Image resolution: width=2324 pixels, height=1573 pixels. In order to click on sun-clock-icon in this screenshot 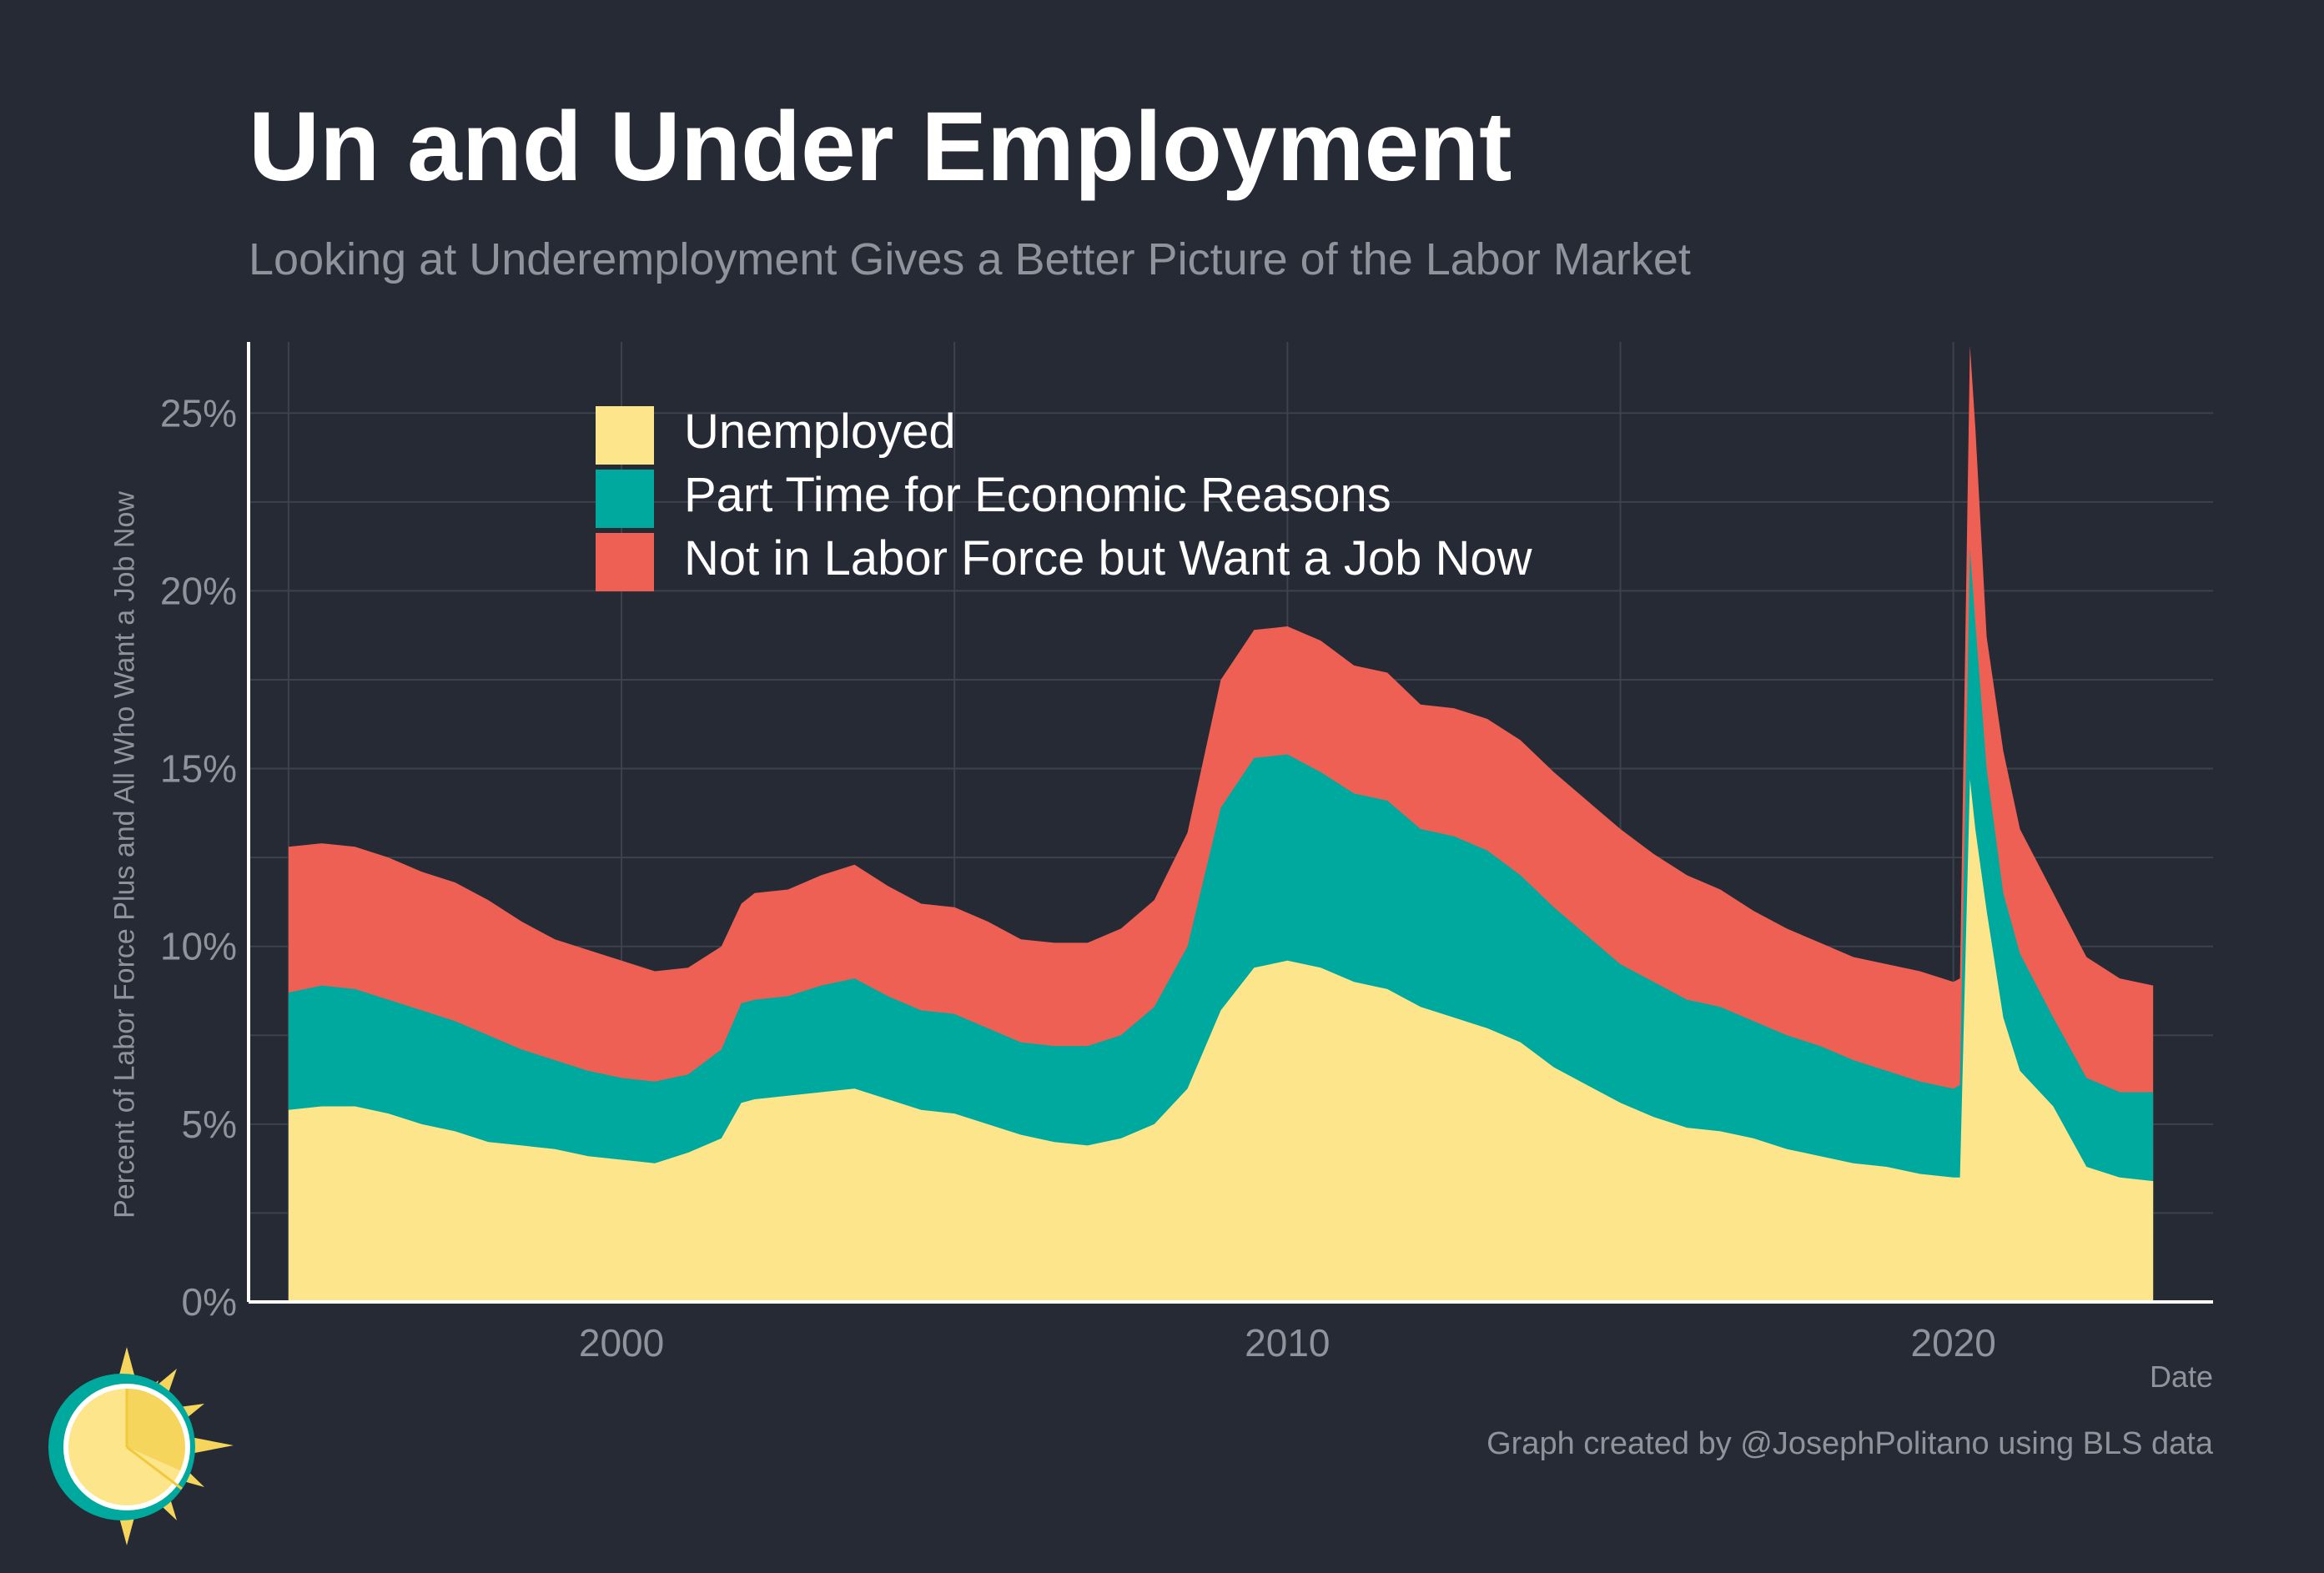, I will do `click(141, 1446)`.